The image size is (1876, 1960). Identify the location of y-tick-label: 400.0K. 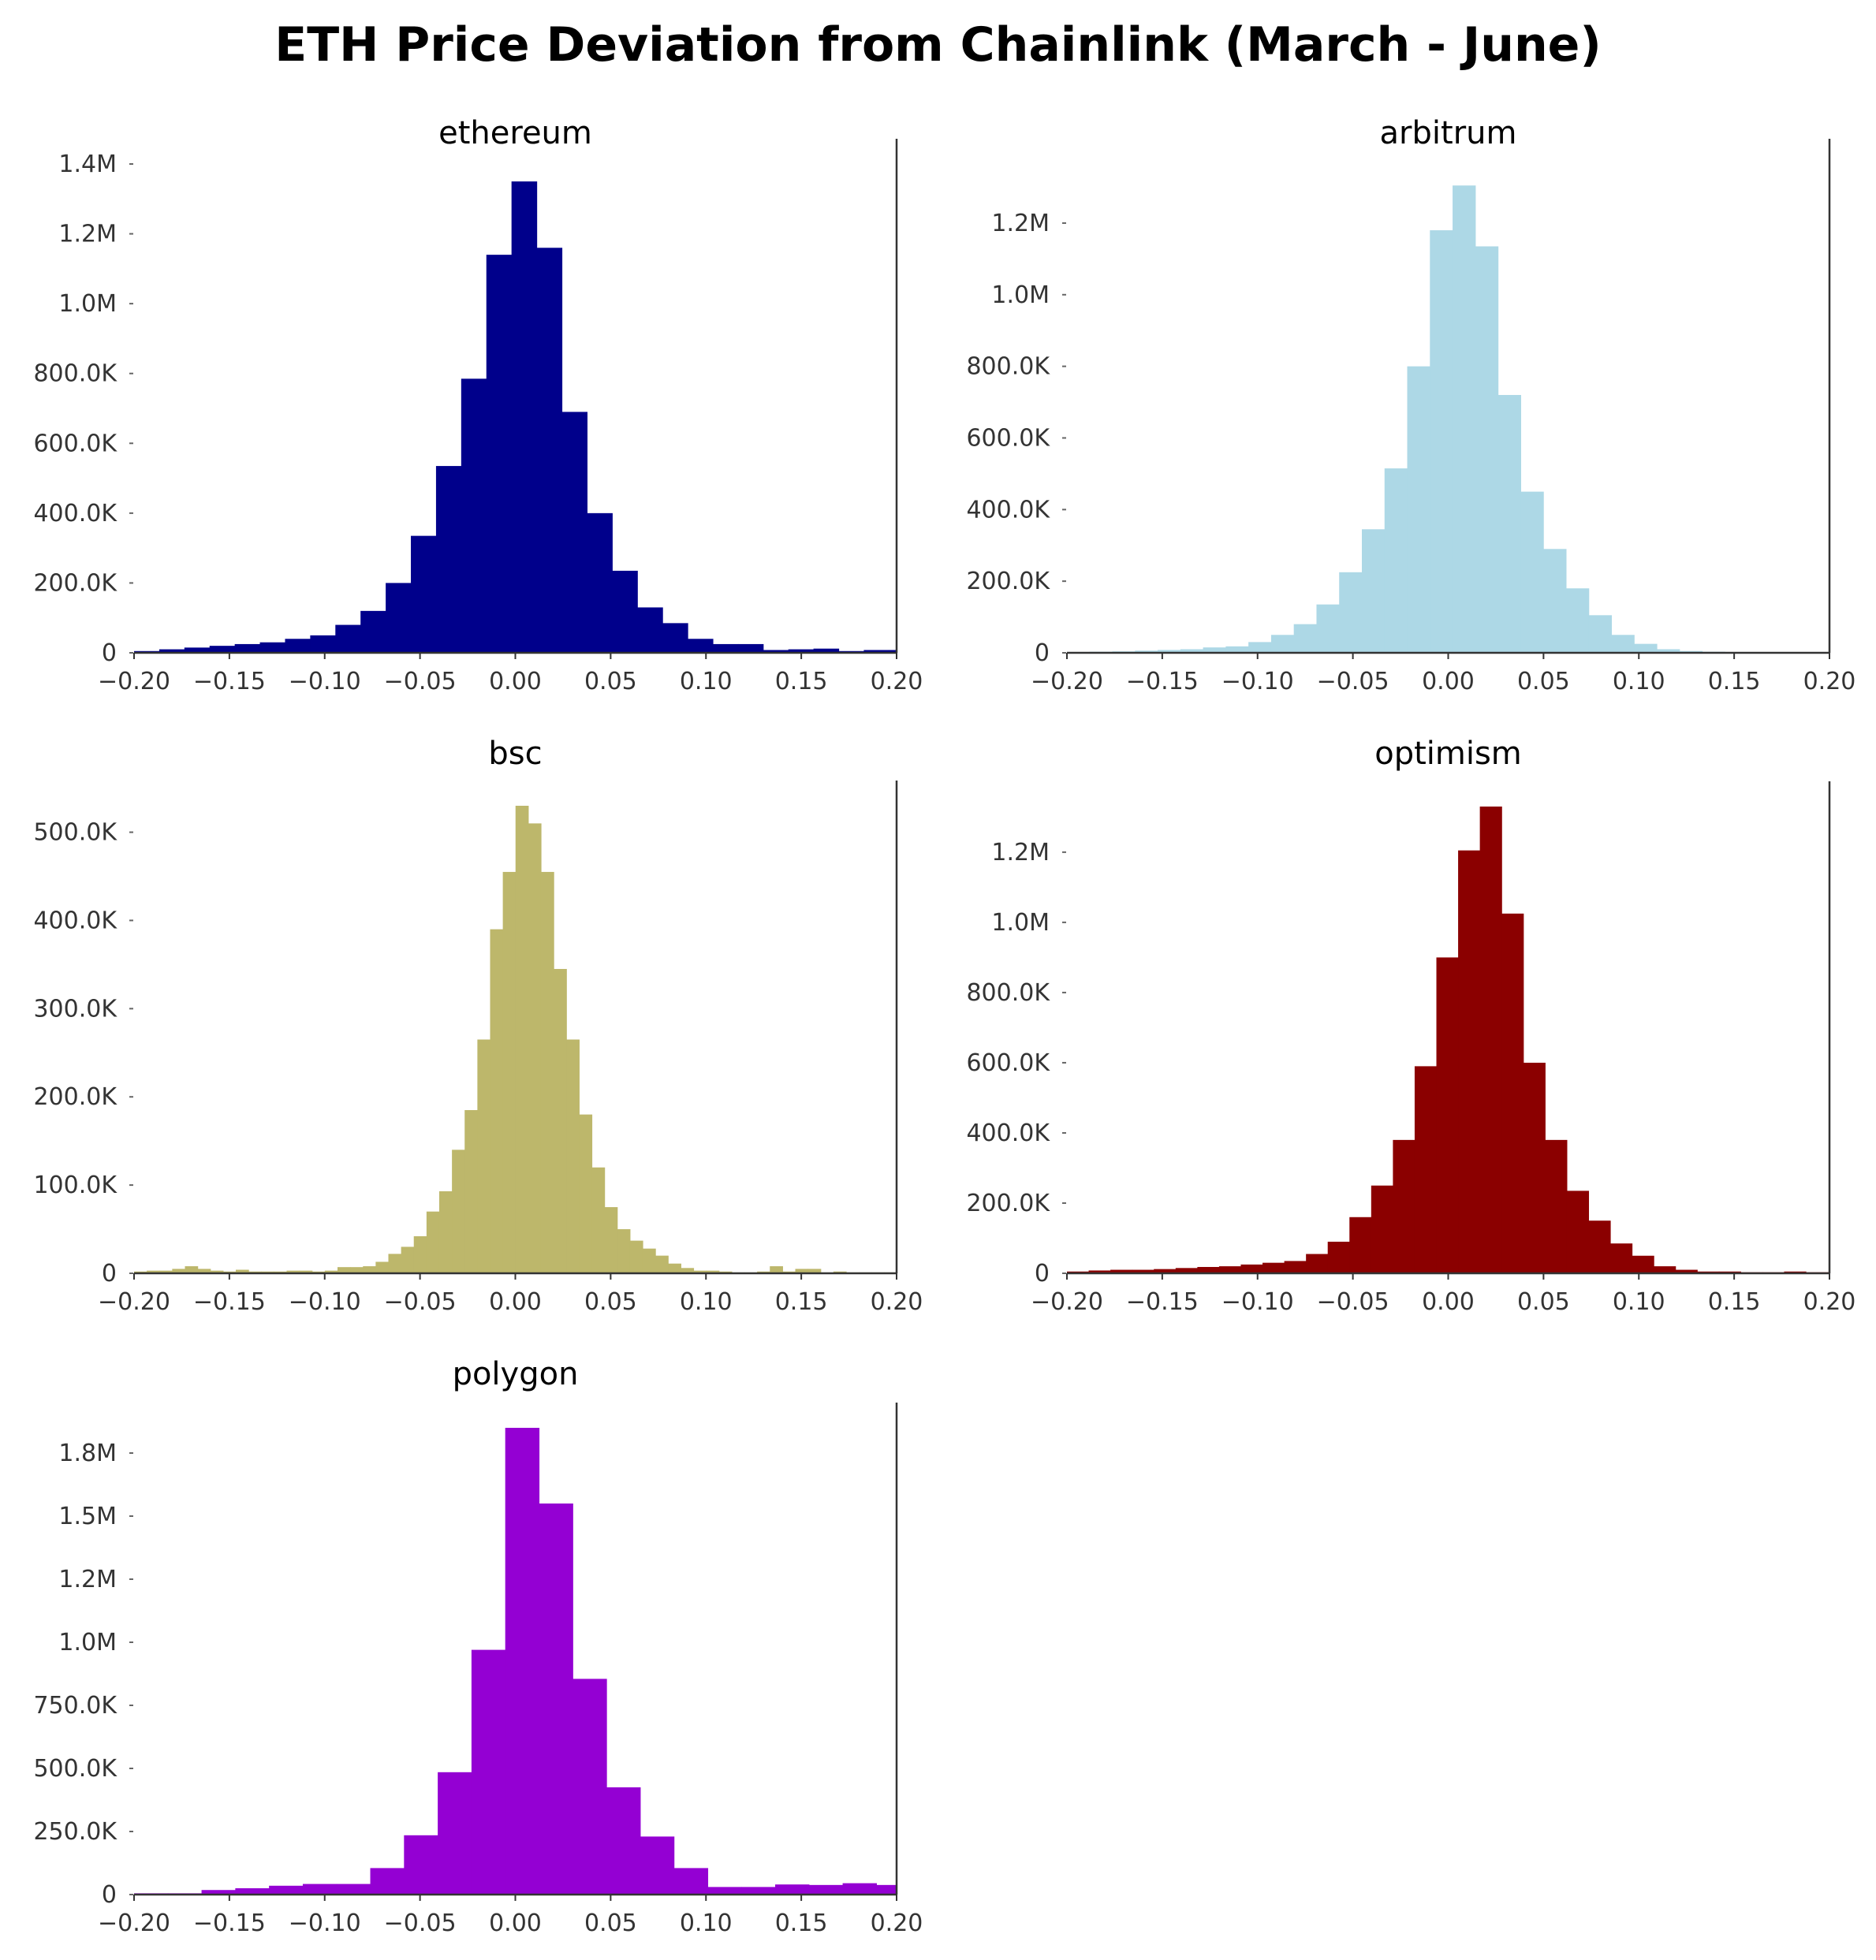
(1008, 510).